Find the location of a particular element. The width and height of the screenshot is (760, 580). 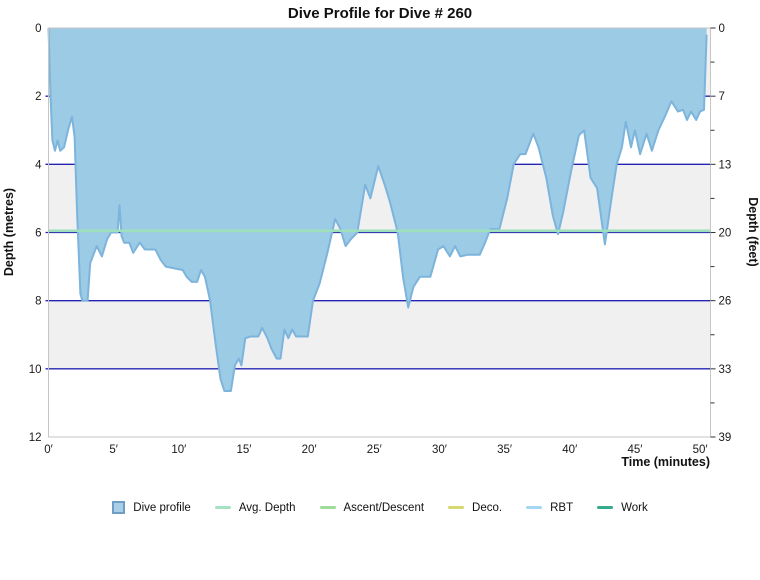

x-axis-title: Time (minutes) is located at coordinates (665, 462).